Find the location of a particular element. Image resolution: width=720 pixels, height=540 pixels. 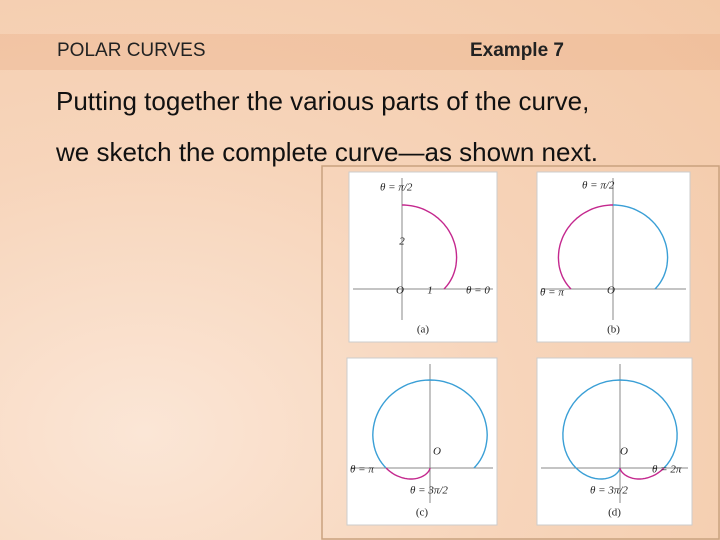

curve-label: θ = 0 is located at coordinates (478, 291).